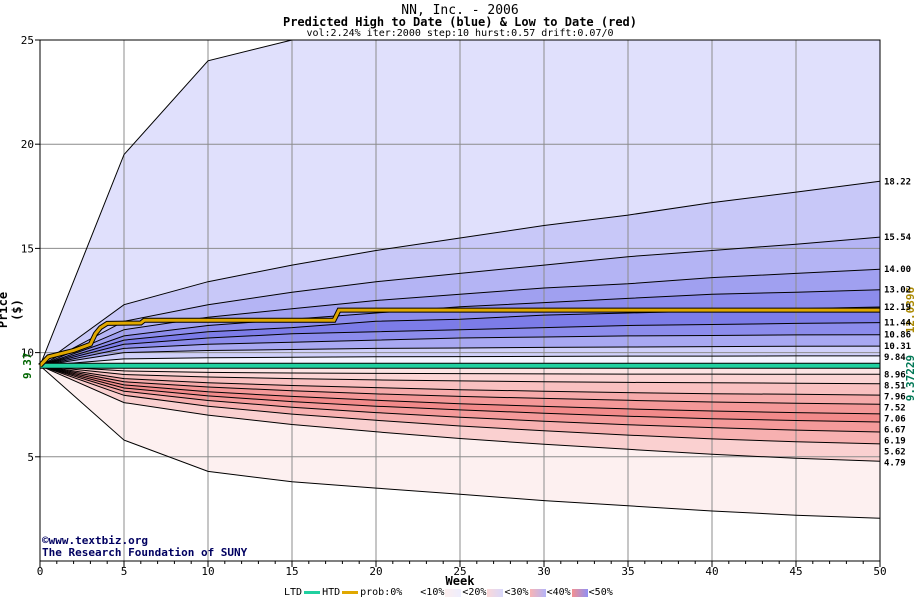  I want to click on chart-title: NN, Inc. - 2006, so click(460, 10).